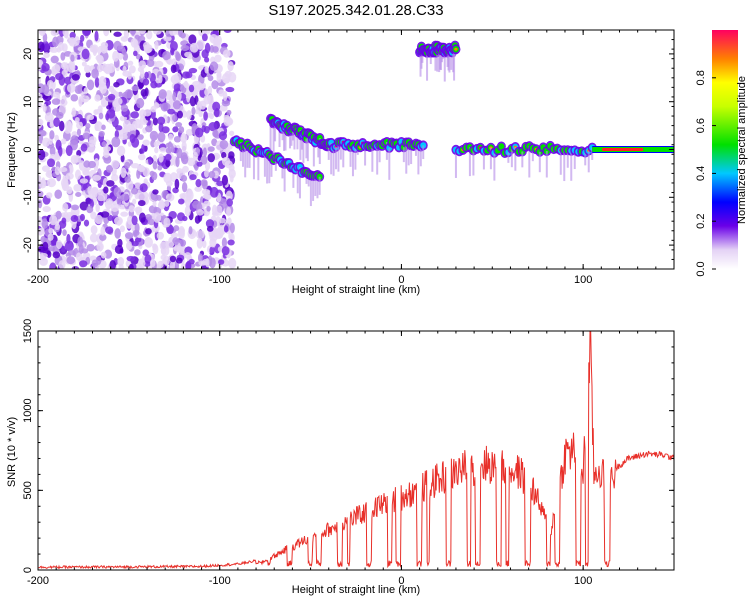  I want to click on tone-segment-c, so click(376, 158).